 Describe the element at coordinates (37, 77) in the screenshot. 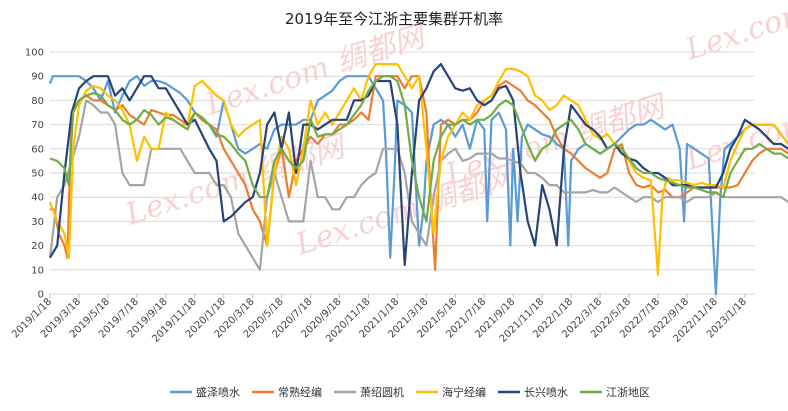

I see `y-tick-label: 90` at that location.